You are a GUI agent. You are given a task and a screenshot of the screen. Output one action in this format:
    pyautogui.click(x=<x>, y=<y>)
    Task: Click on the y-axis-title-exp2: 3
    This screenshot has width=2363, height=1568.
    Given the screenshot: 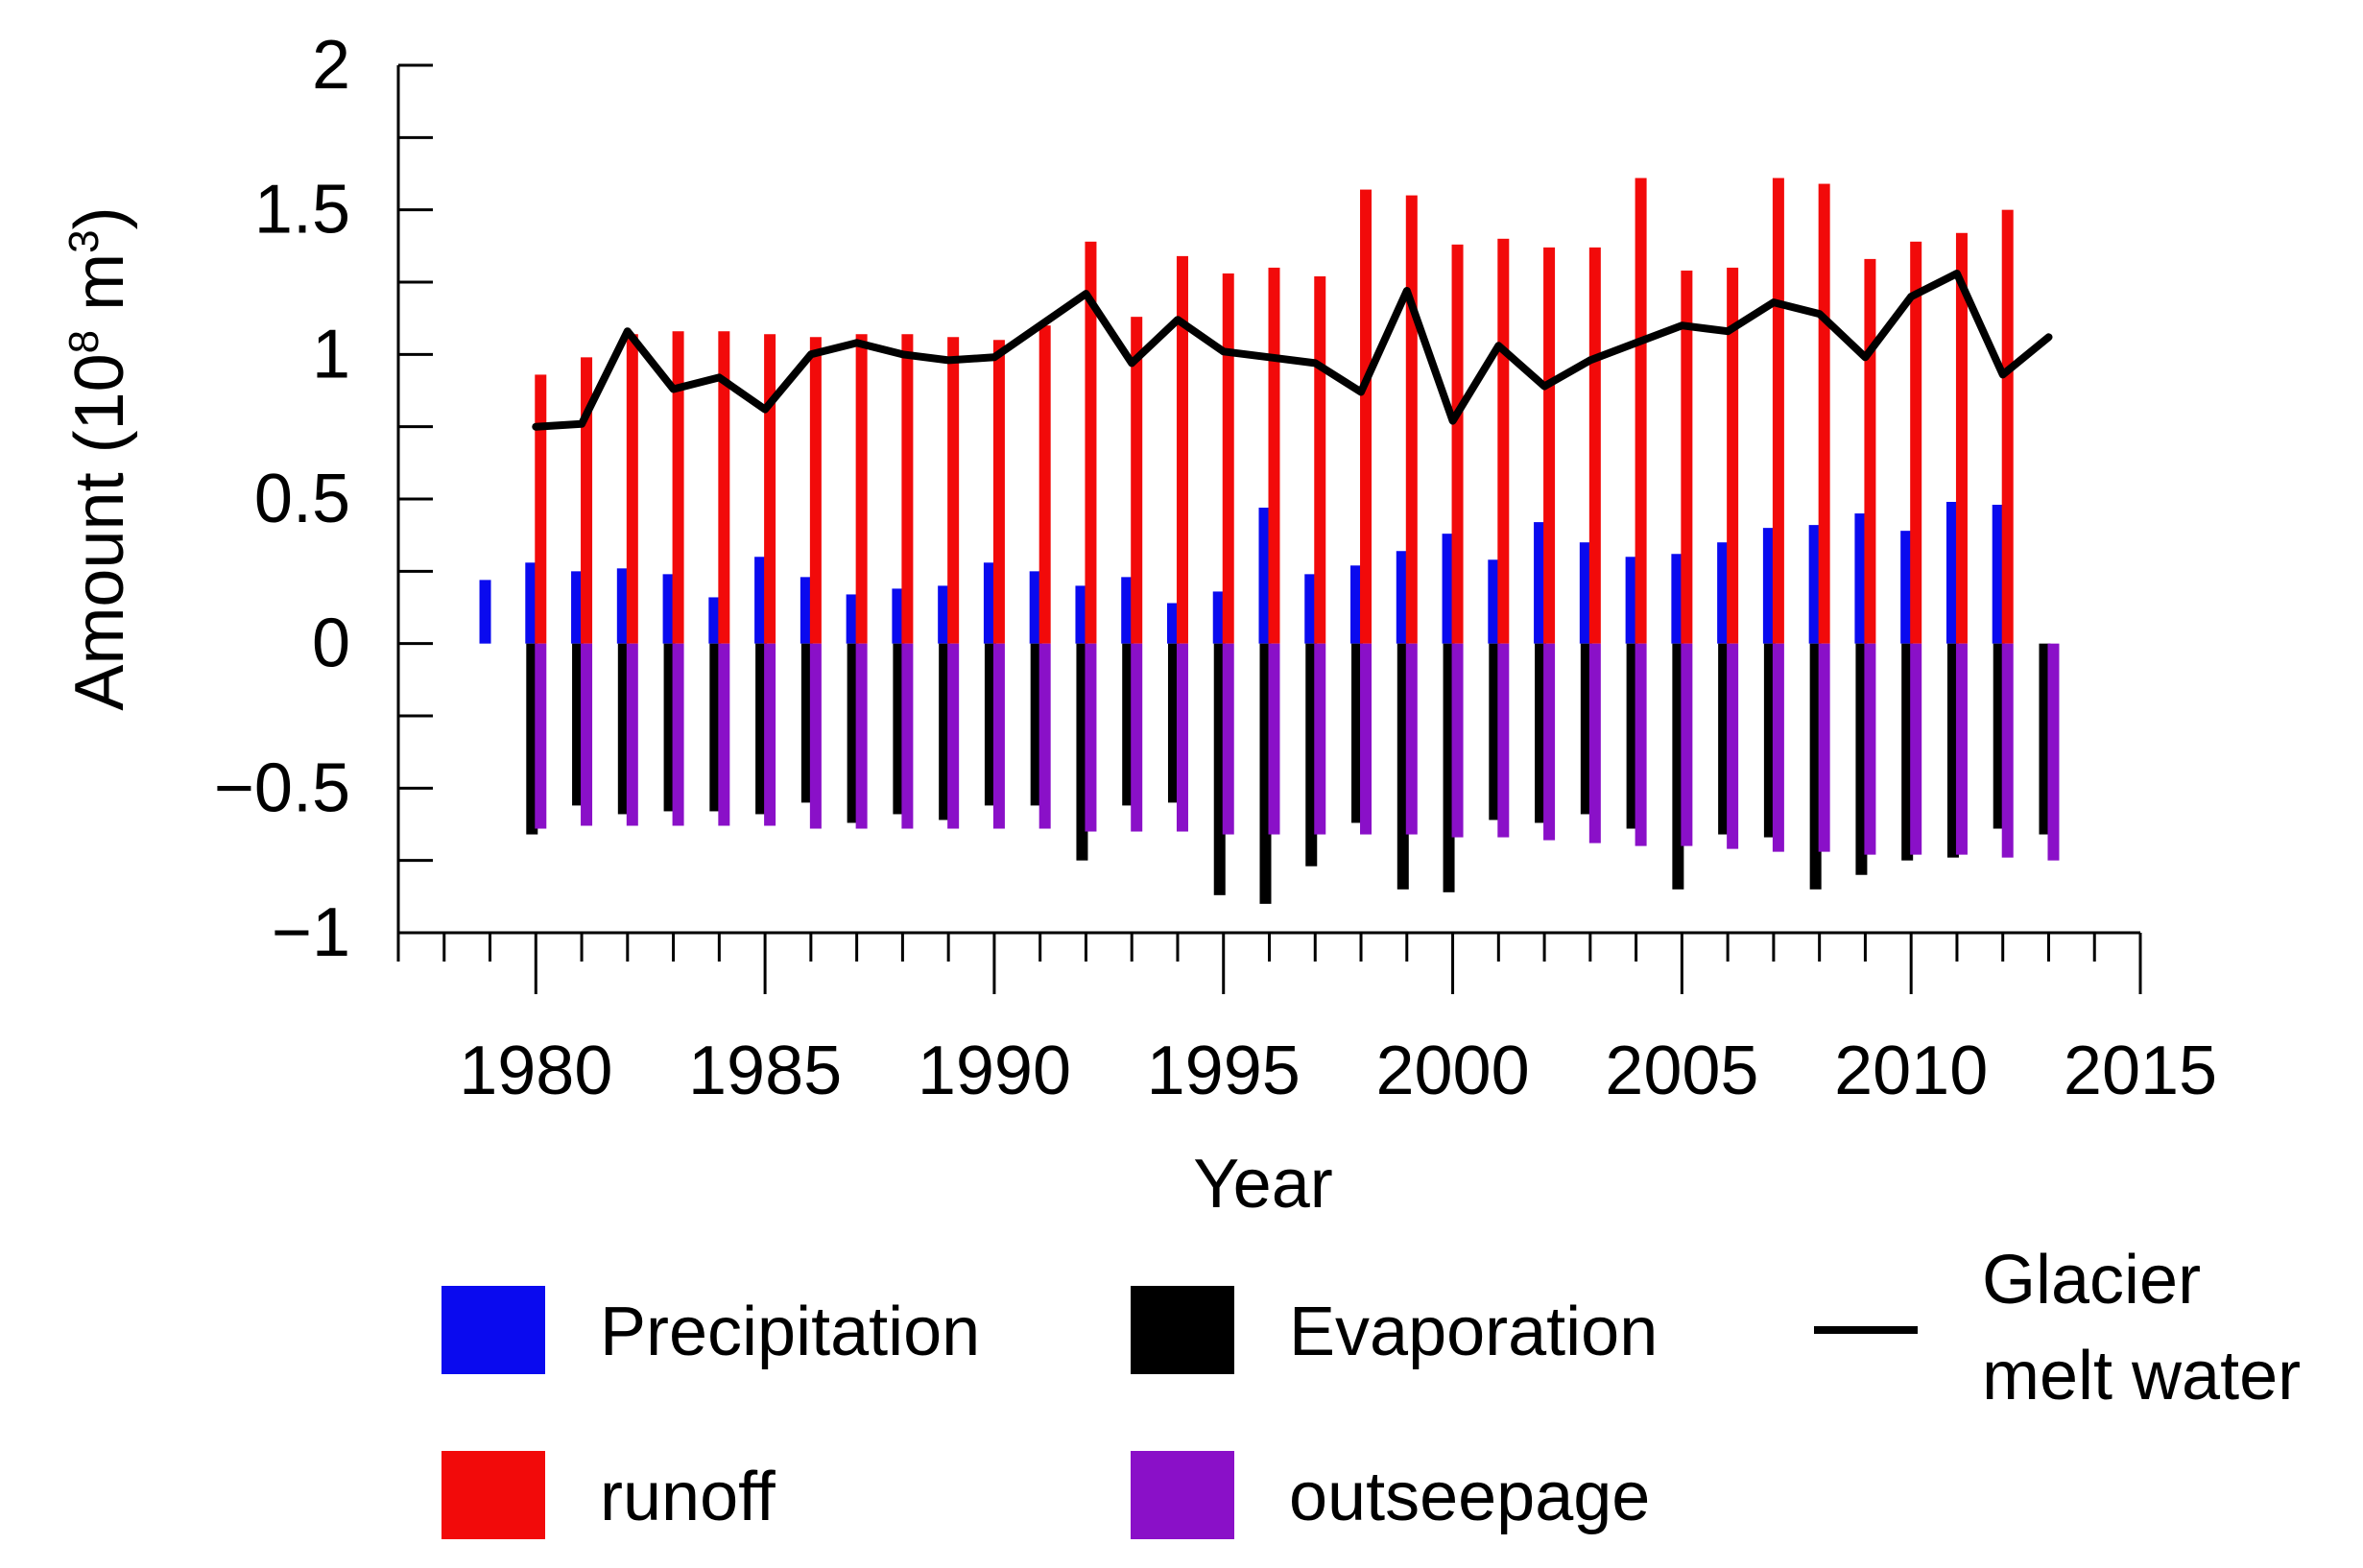 What is the action you would take?
    pyautogui.click(x=83, y=240)
    